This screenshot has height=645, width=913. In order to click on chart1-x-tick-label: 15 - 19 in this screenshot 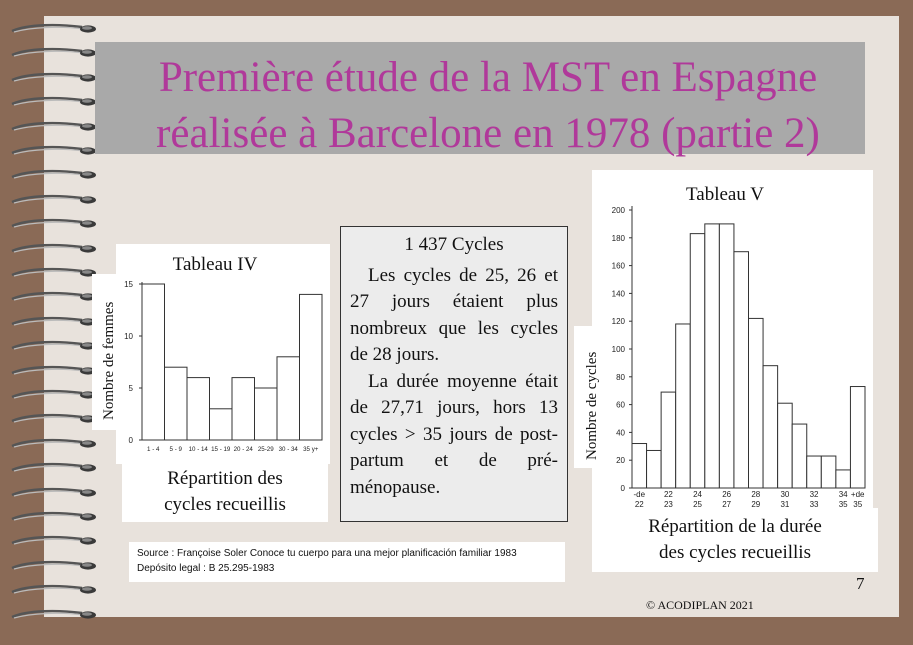, I will do `click(221, 449)`.